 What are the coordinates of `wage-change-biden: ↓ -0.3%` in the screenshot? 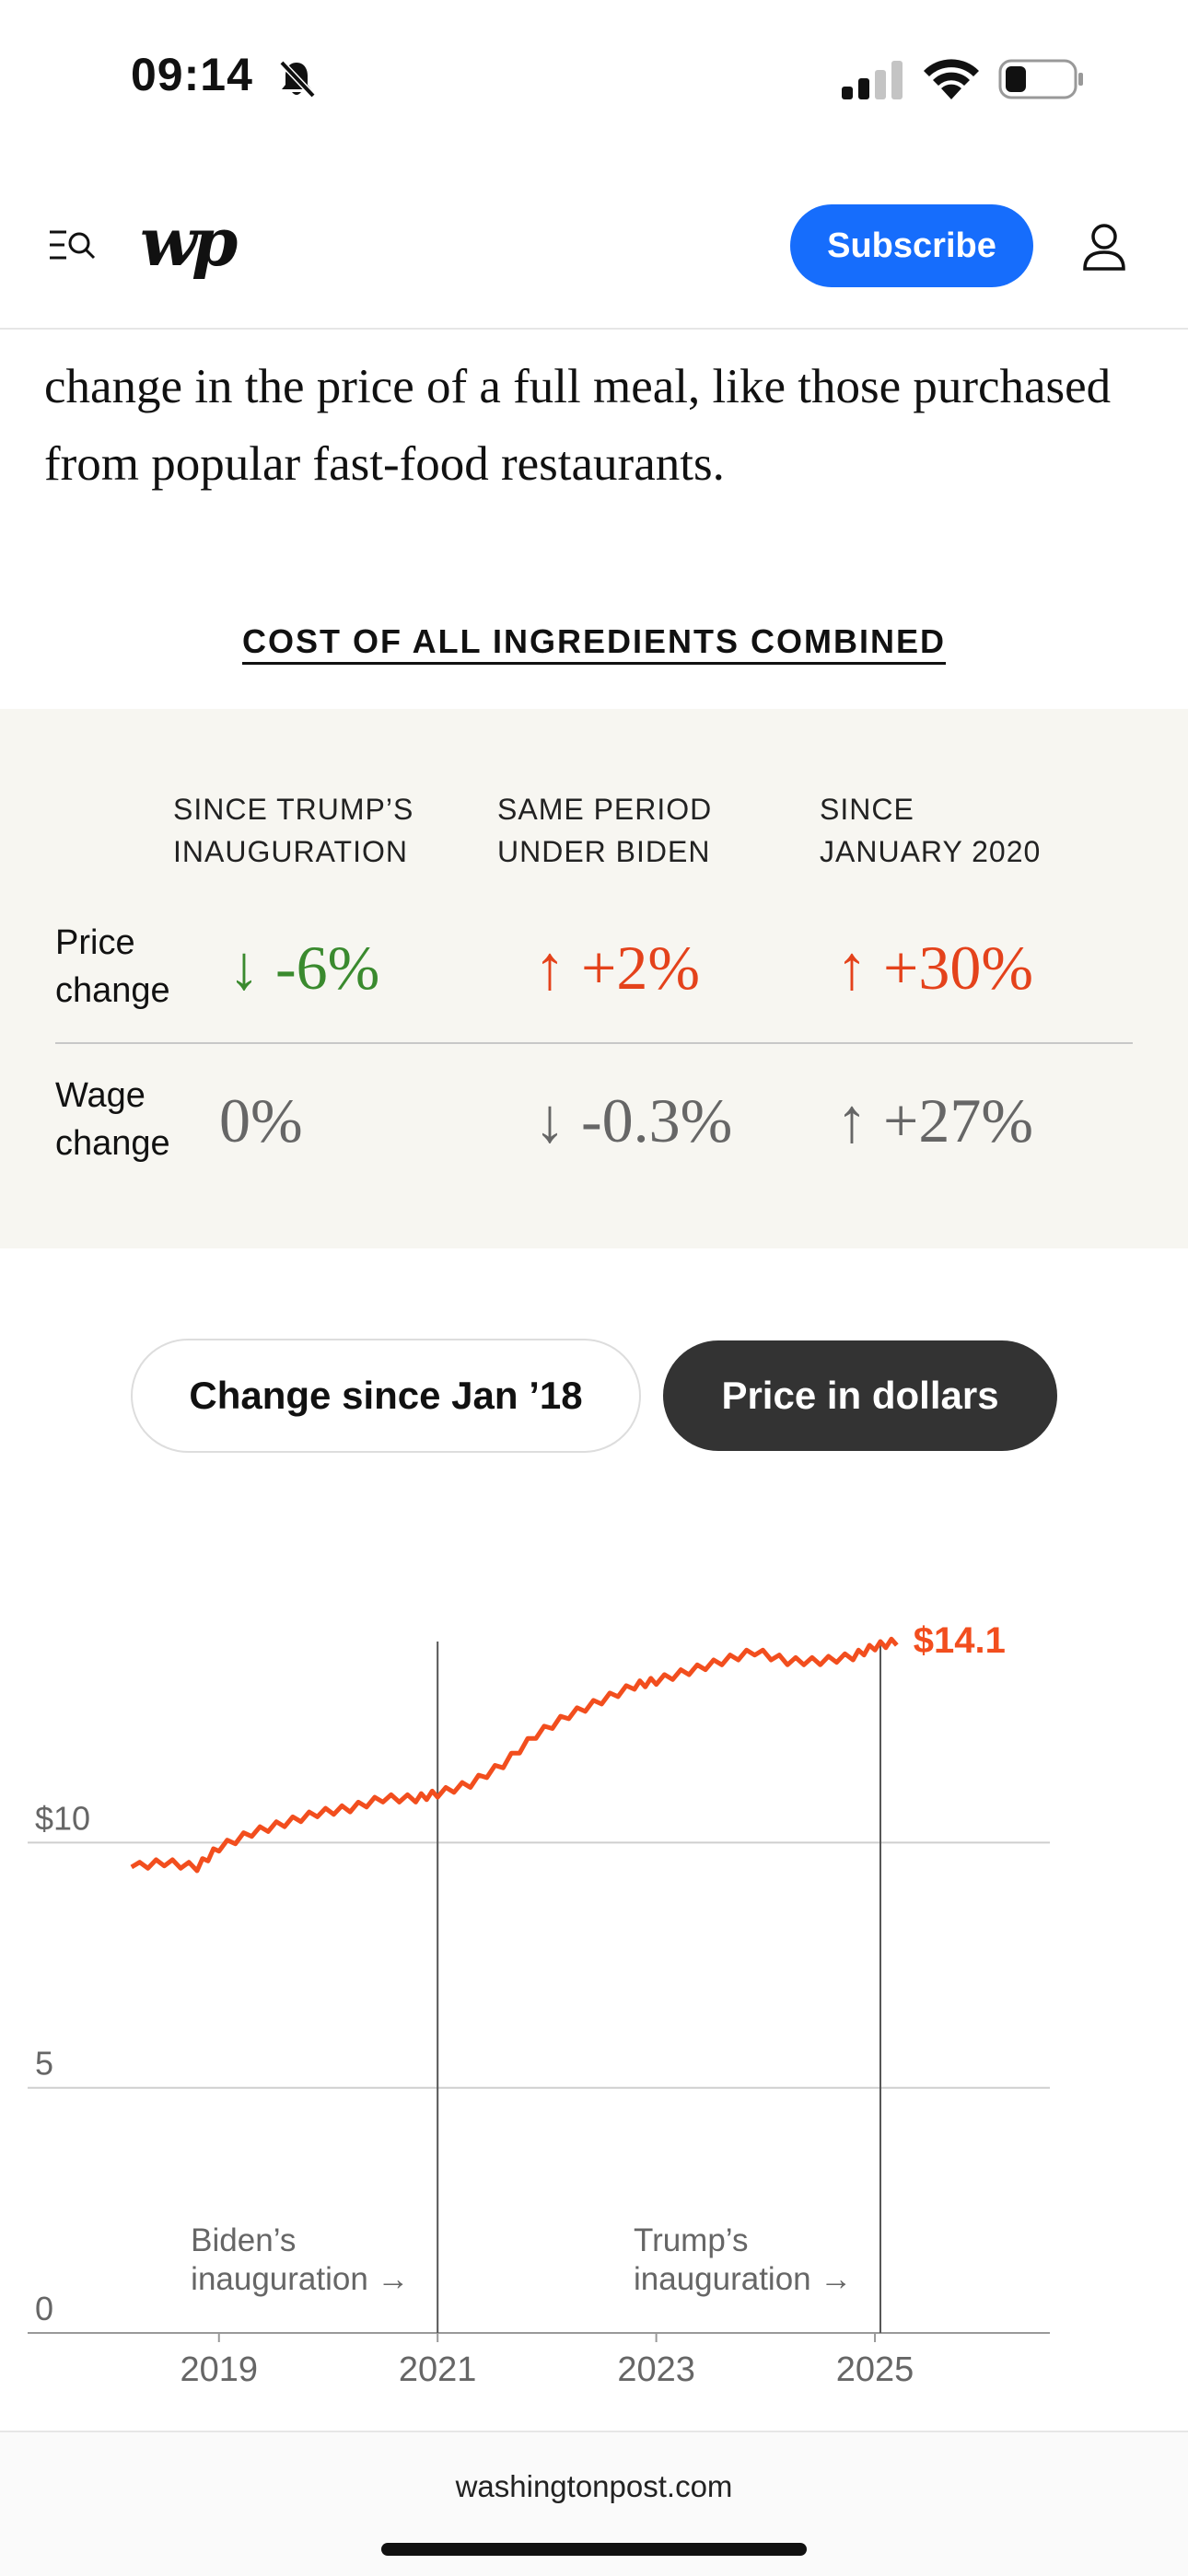 It's located at (633, 1120).